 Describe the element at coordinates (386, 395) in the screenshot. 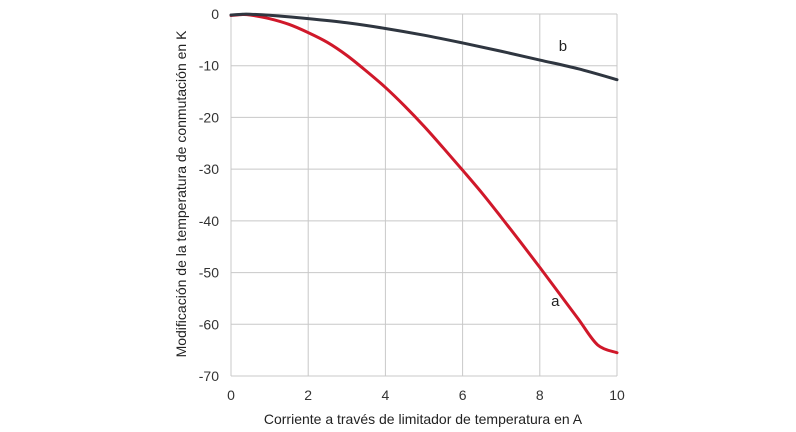

I see `x-tick-label: 4` at that location.